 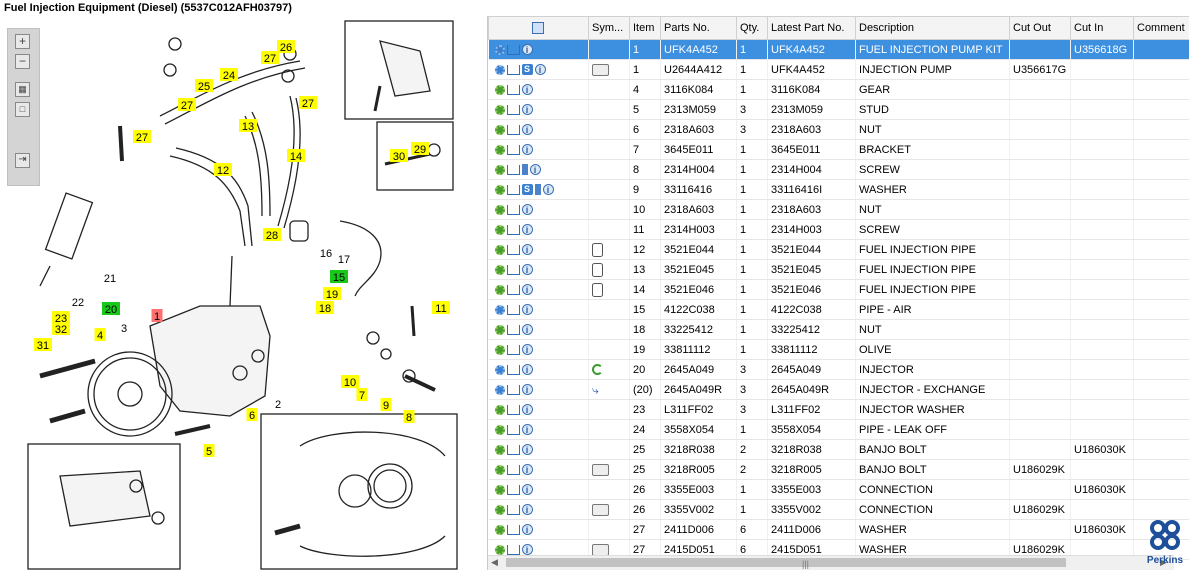 I want to click on callout-31: 31, so click(x=43, y=345).